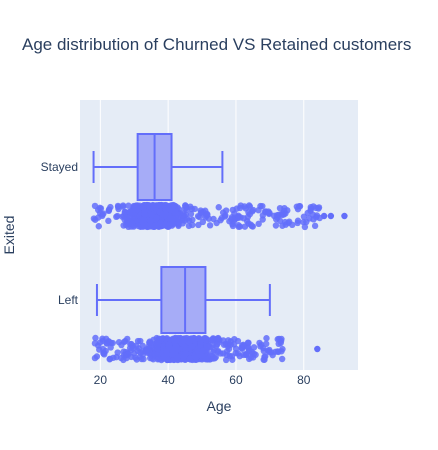  What do you see at coordinates (59, 167) in the screenshot?
I see `y-tick-label: Stayed` at bounding box center [59, 167].